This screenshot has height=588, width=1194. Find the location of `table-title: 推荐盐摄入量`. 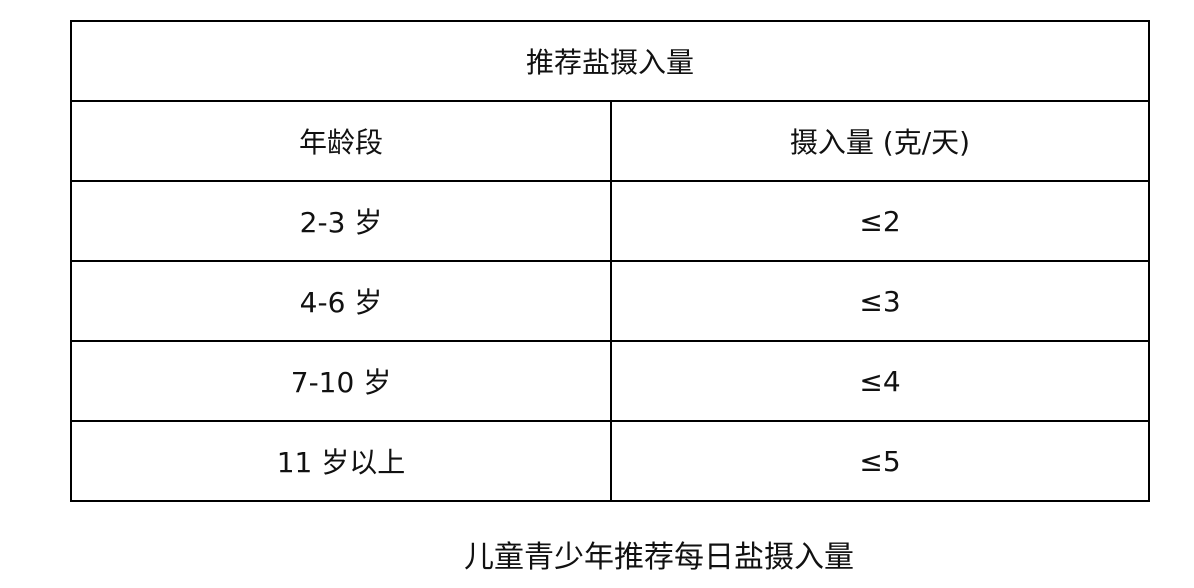

table-title: 推荐盐摄入量 is located at coordinates (610, 61).